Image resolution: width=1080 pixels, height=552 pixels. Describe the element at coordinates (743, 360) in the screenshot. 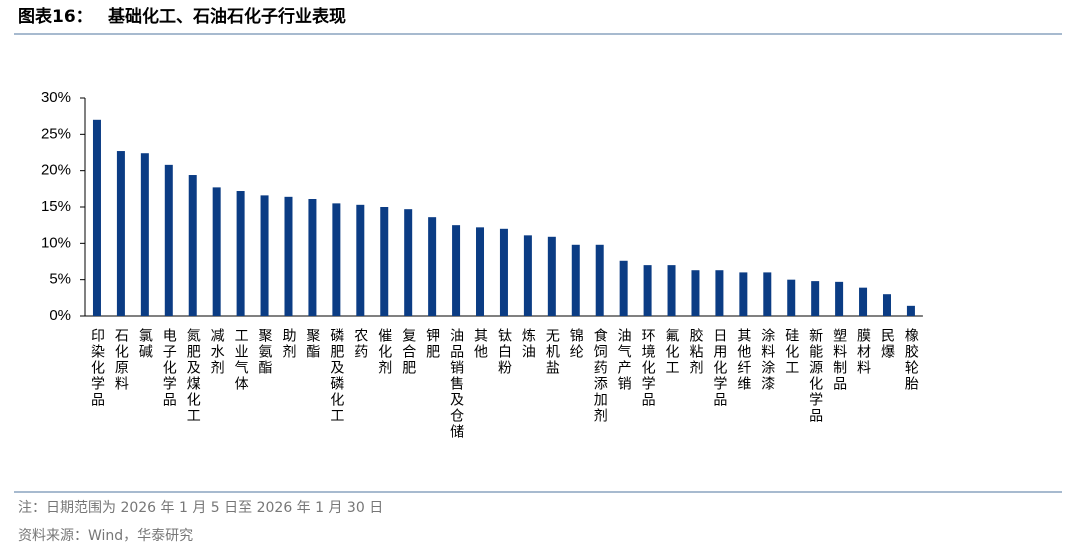

I see `x-tick-label: 其他纤维` at that location.